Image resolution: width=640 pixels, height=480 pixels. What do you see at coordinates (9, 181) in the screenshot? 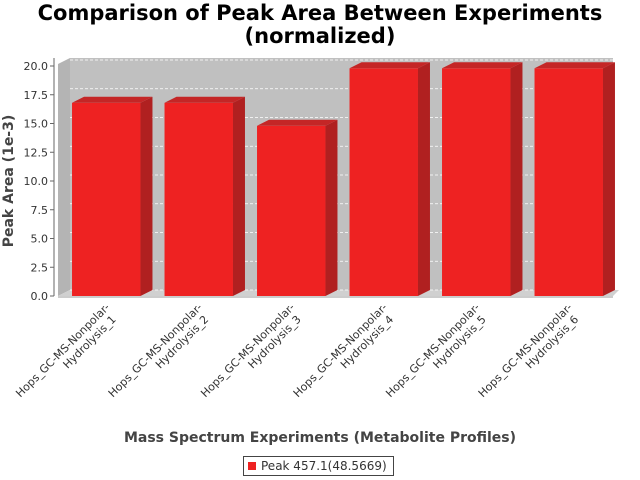
I see `y-axis-label: Peak Area (1e-3)` at bounding box center [9, 181].